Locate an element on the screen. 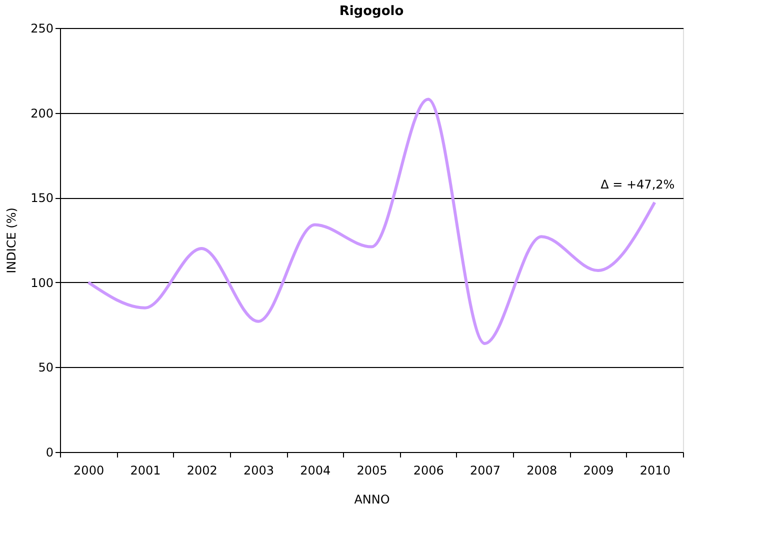 This screenshot has width=760, height=534. x-tick-label: 2008 is located at coordinates (542, 471).